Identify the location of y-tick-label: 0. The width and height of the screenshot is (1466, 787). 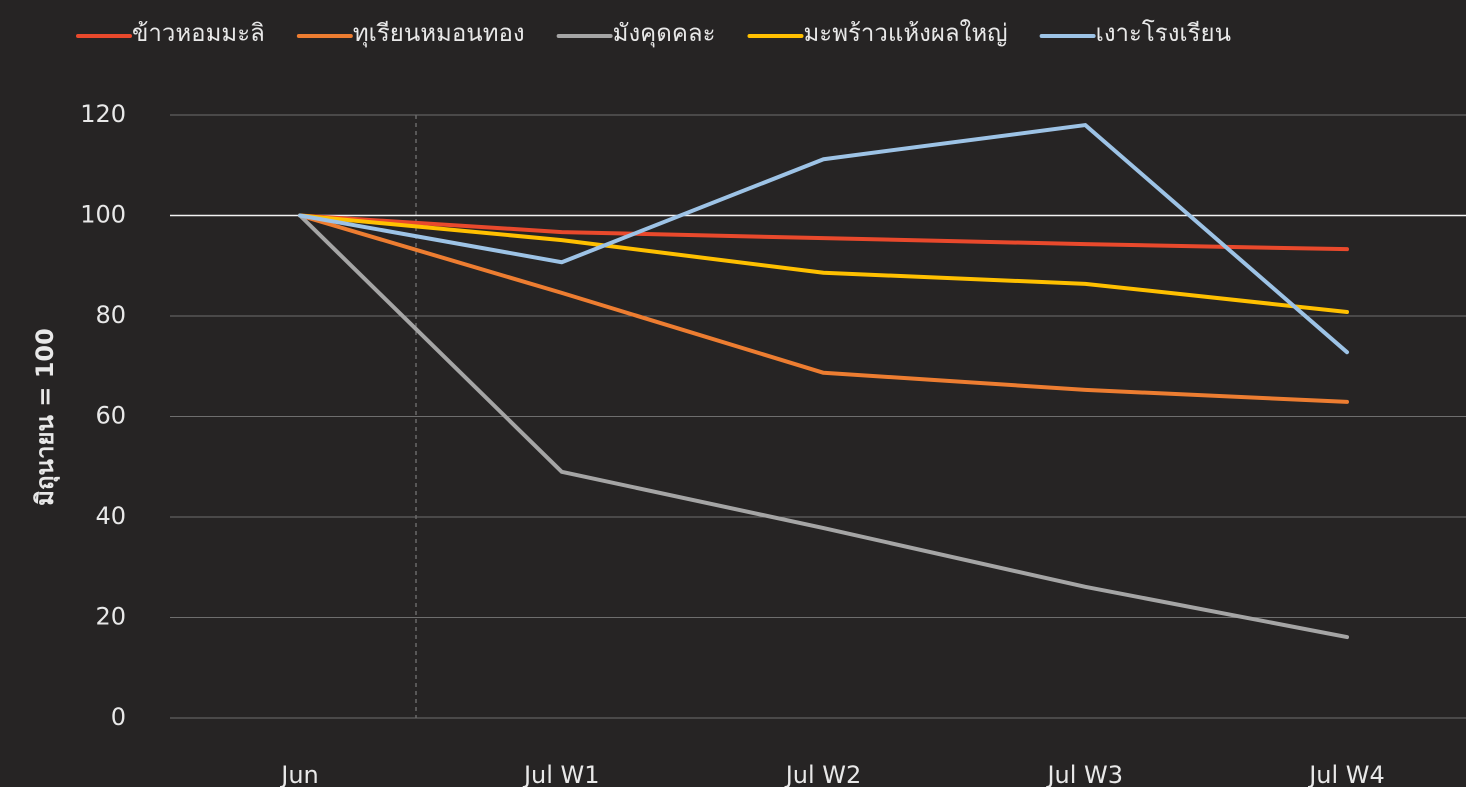
(118, 717).